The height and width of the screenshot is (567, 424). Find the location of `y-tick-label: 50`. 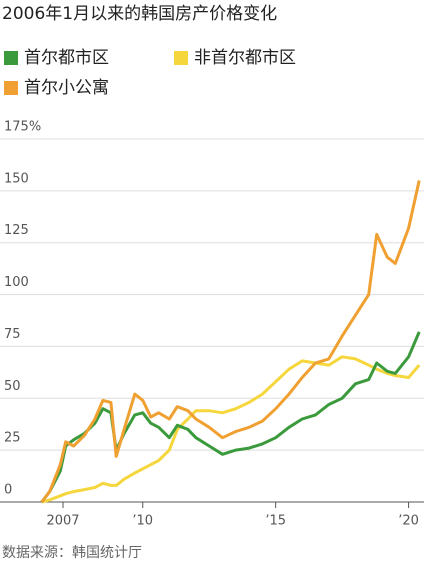

y-tick-label: 50 is located at coordinates (12, 386).